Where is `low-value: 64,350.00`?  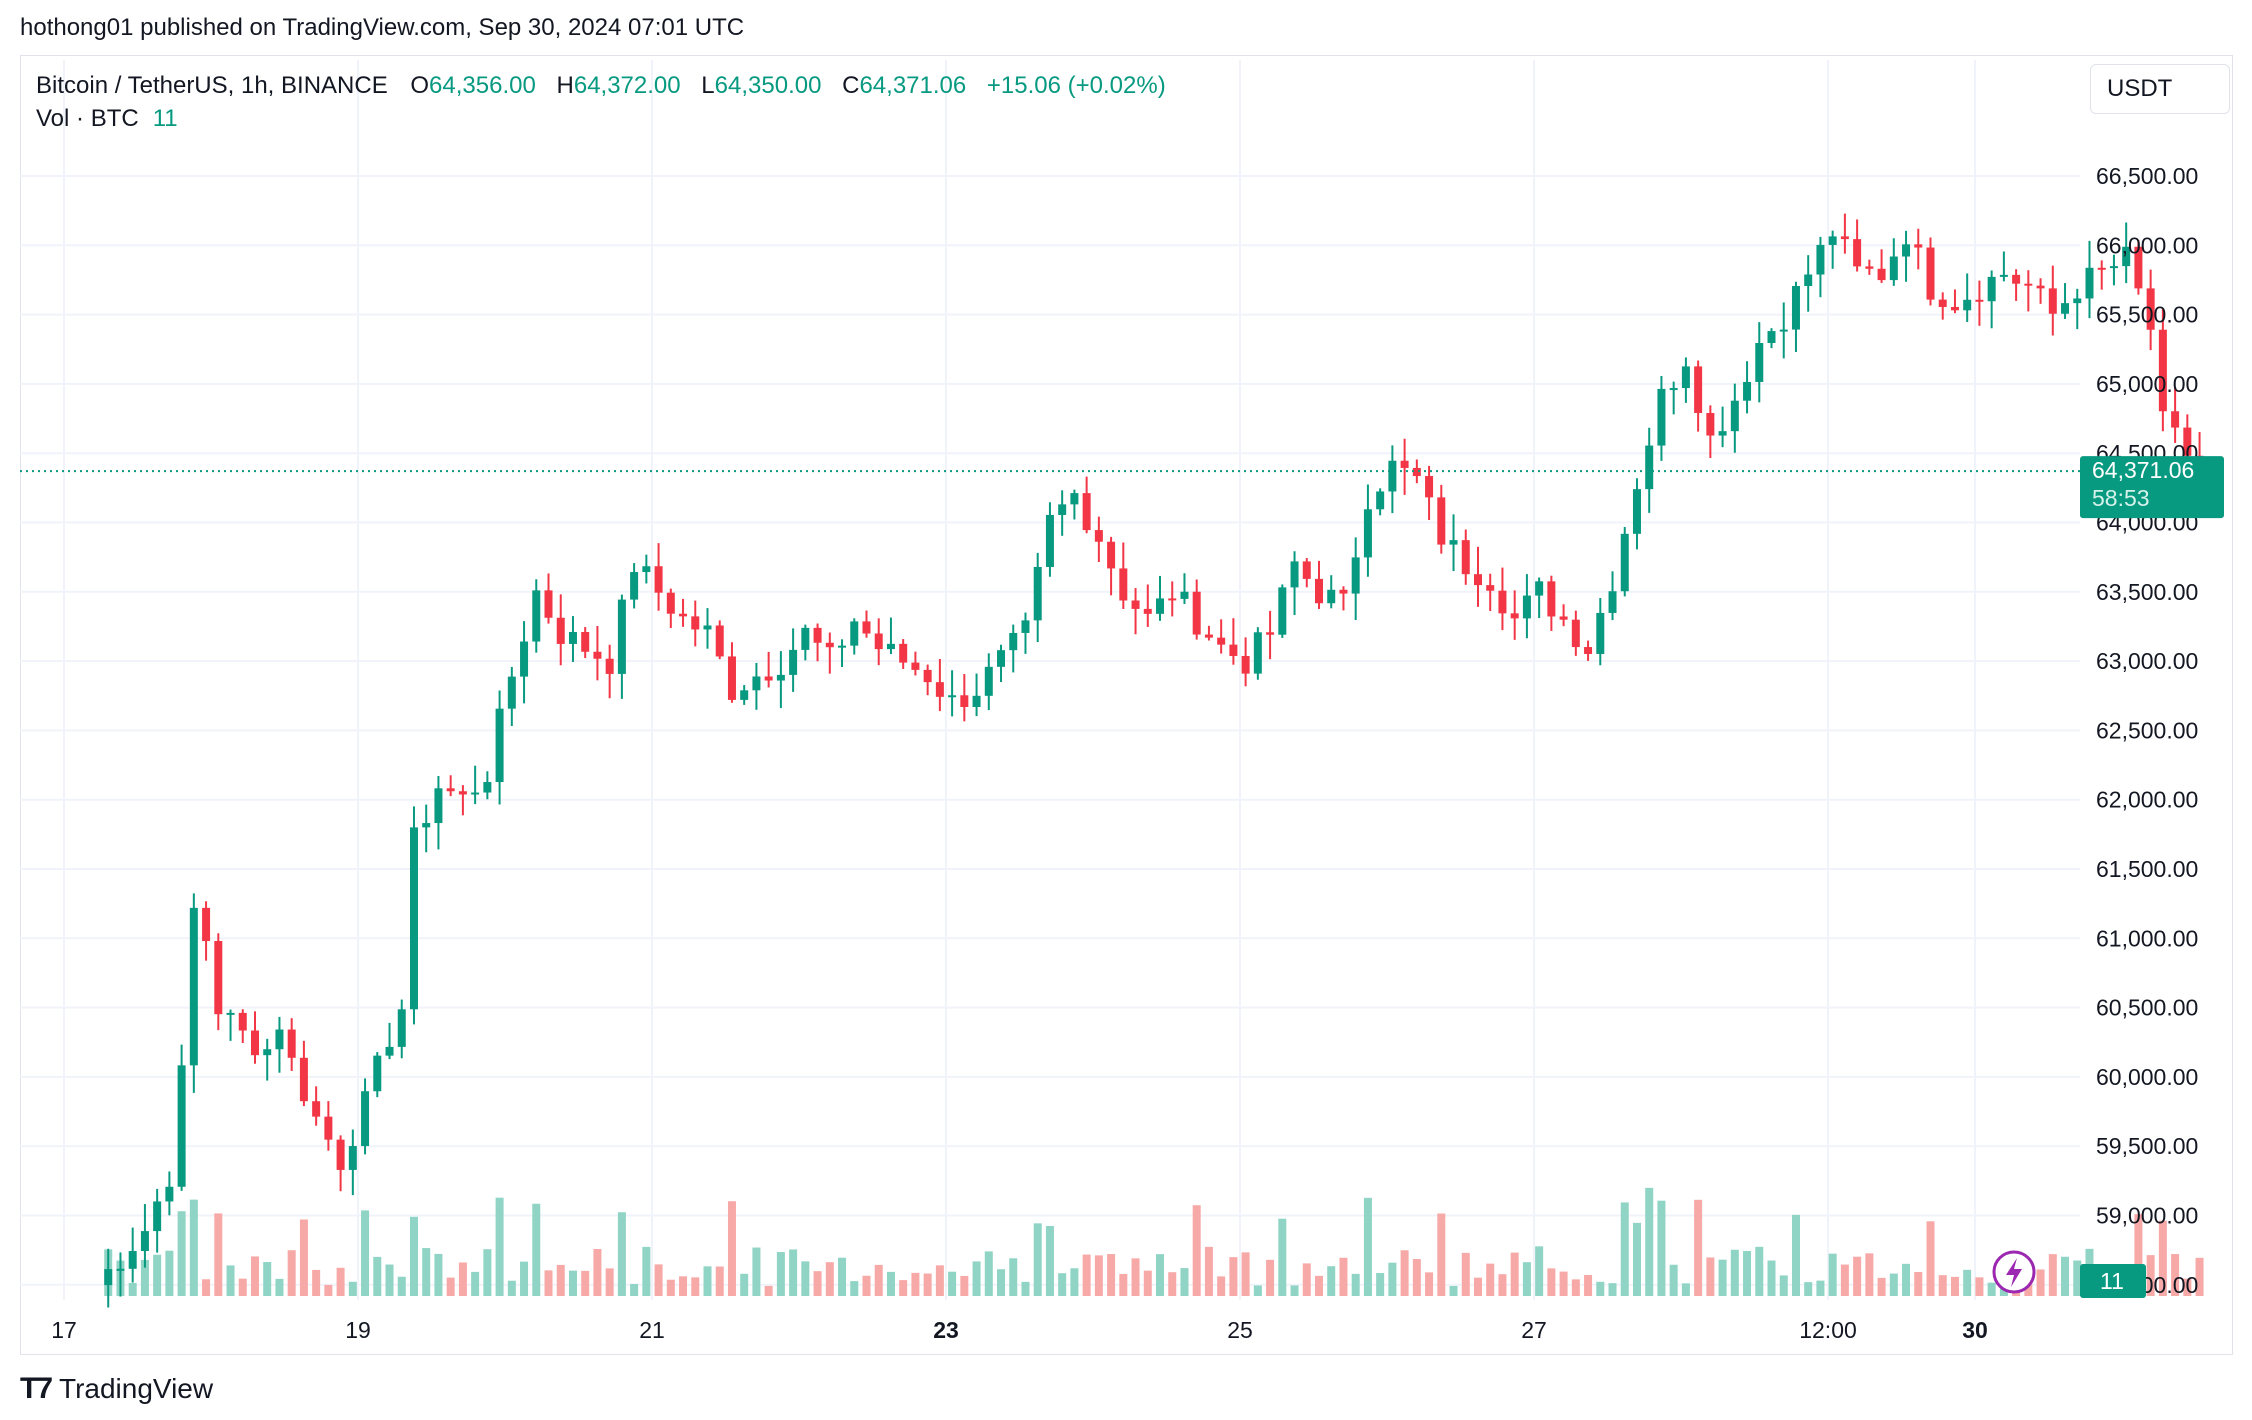 low-value: 64,350.00 is located at coordinates (768, 85).